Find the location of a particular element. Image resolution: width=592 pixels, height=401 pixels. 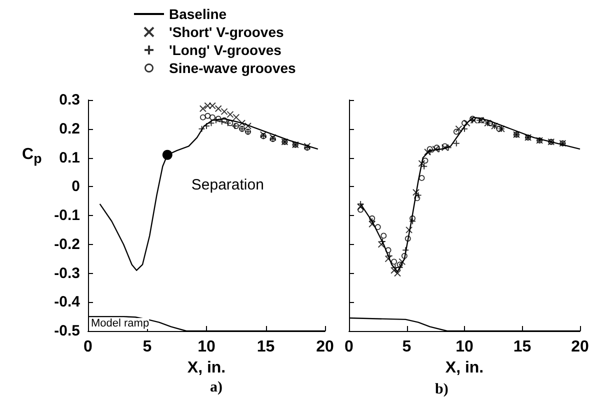

y-tick-label: -0.5 is located at coordinates (67, 331).